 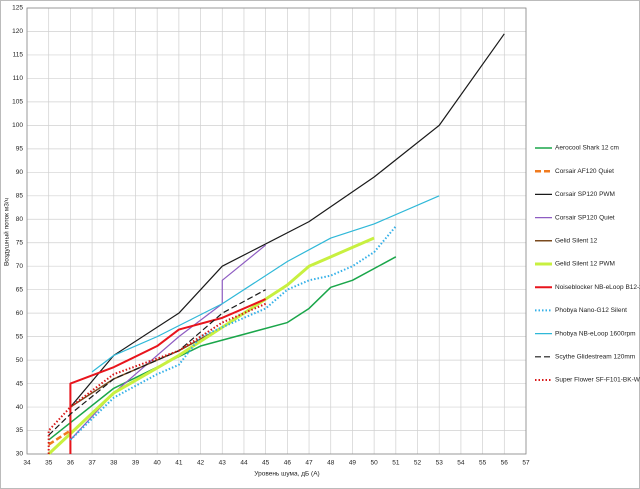 I want to click on legend-label: Corsair SP120 Quiet, so click(x=585, y=217).